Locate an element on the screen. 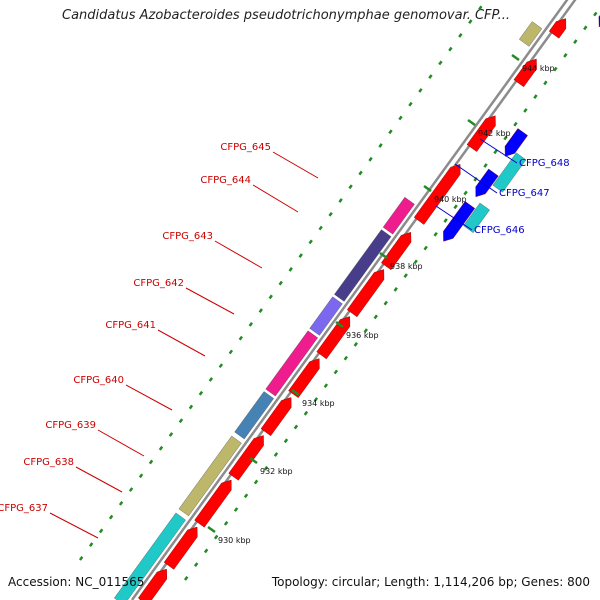 Image resolution: width=600 pixels, height=600 pixels. gene-label: CFPG_647 is located at coordinates (524, 193).